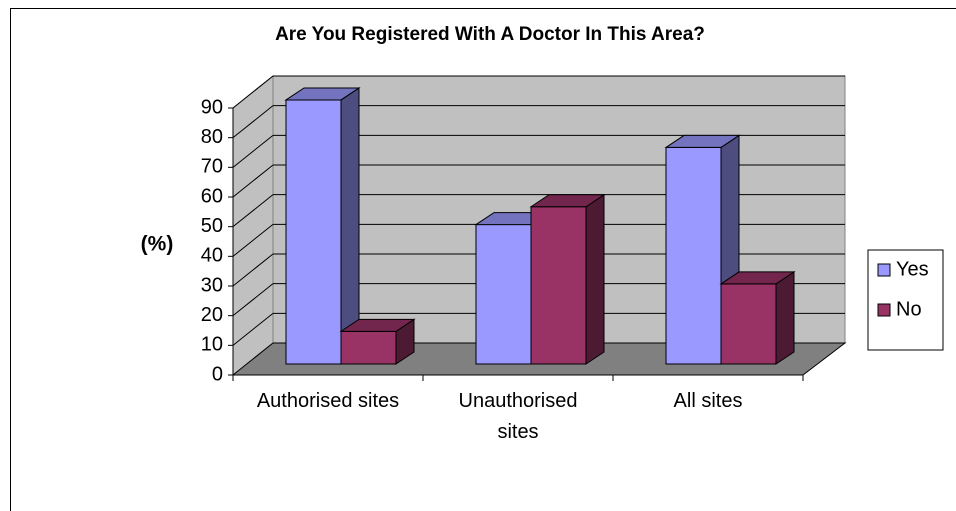  Describe the element at coordinates (212, 315) in the screenshot. I see `y-tick-label: 20` at that location.